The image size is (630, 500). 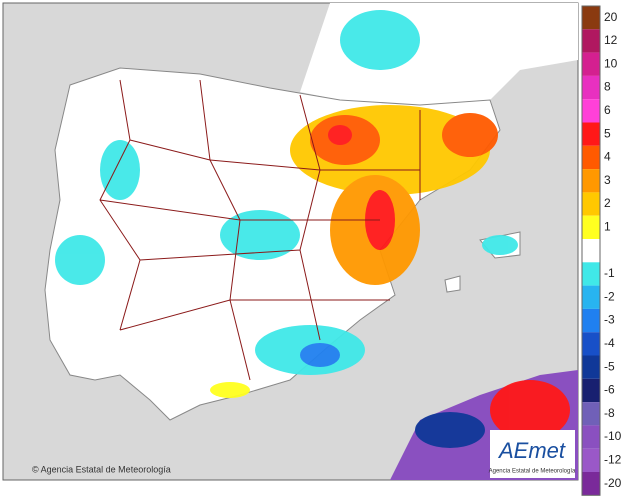 I want to click on legend-label: 12, so click(x=611, y=40).